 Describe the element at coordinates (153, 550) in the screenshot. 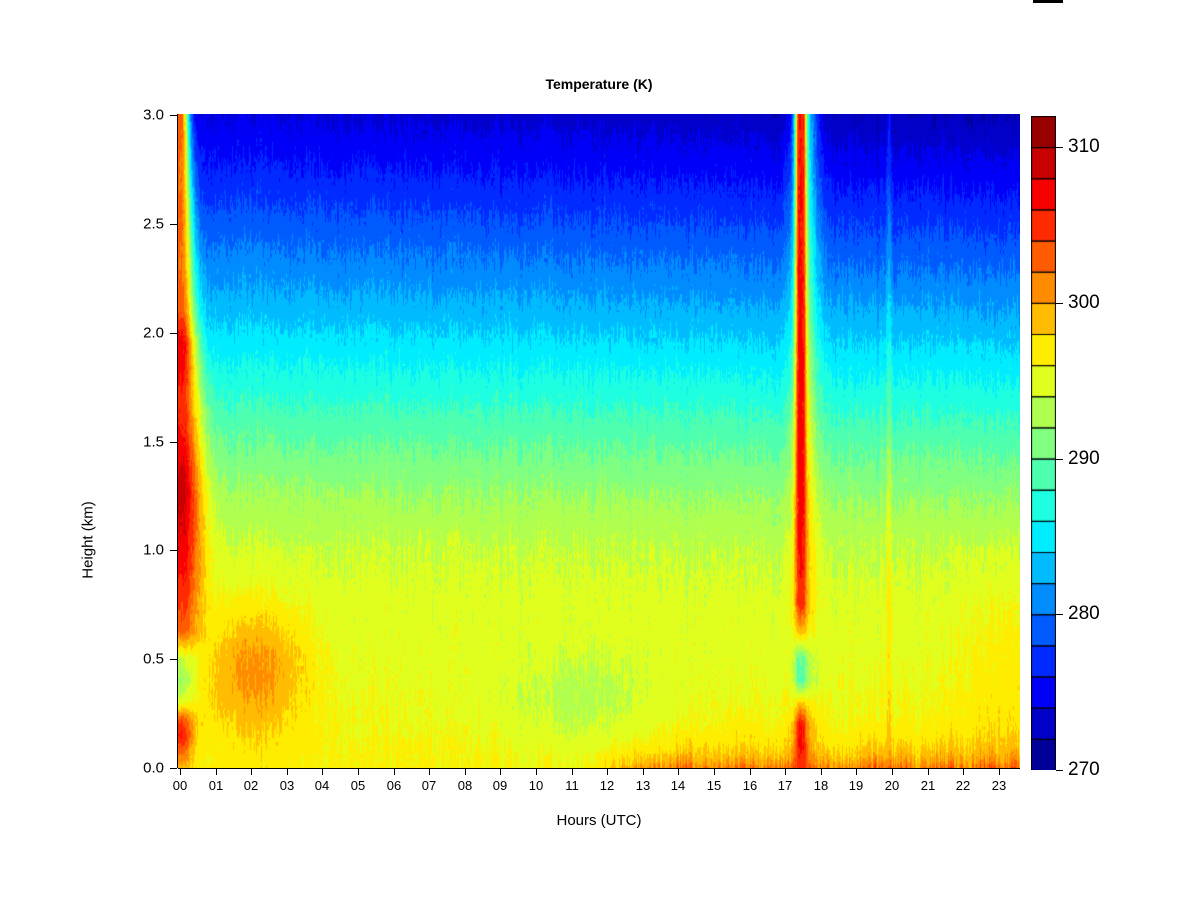

I see `y-tick-label: 1.0` at that location.